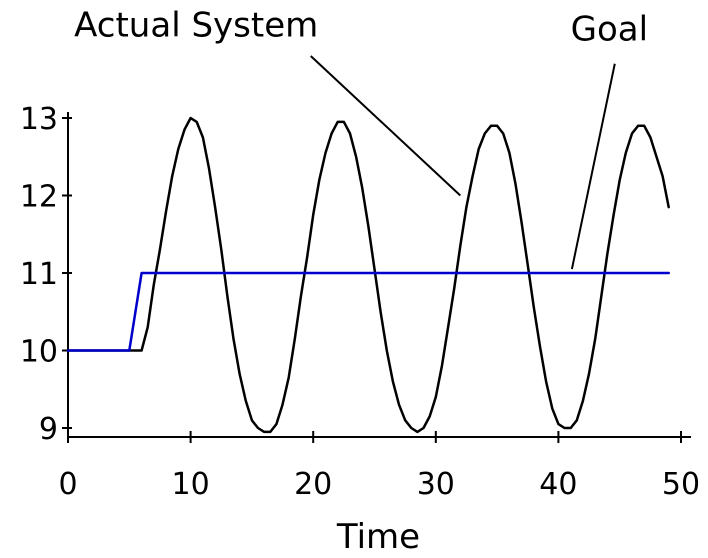 This screenshot has height=558, width=708. I want to click on y-tick-label: 9, so click(48, 429).